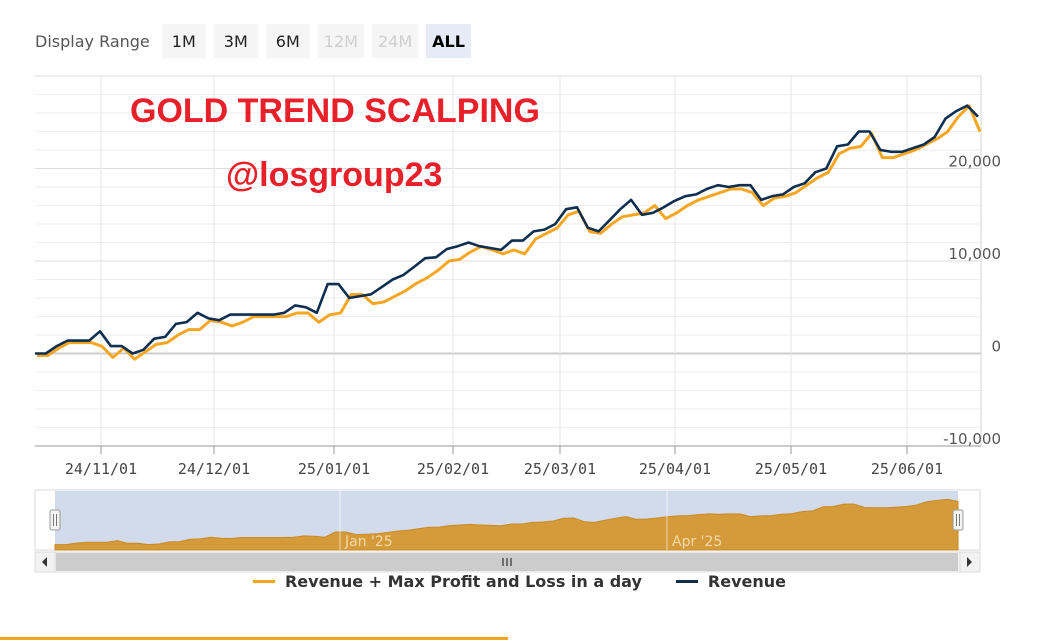 Image resolution: width=1039 pixels, height=642 pixels. I want to click on display-range-label: Display Range, so click(92, 41).